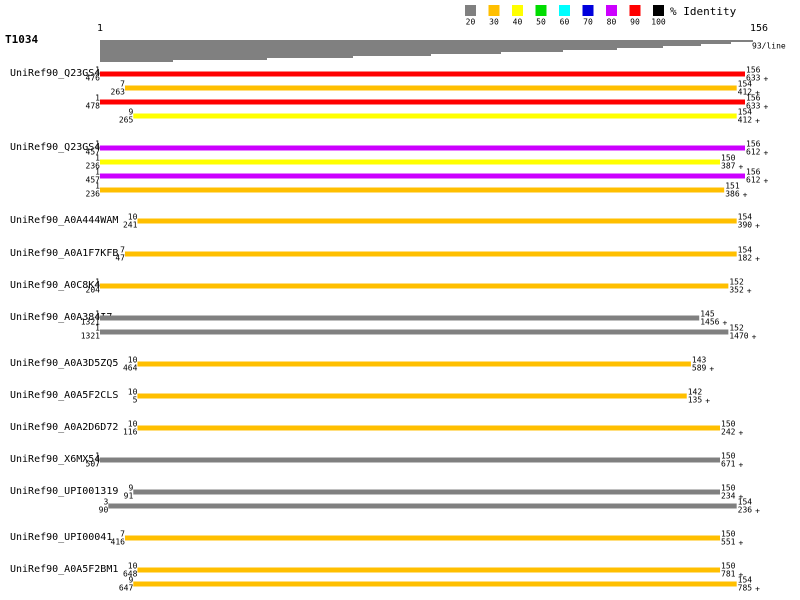  Describe the element at coordinates (120, 258) in the screenshot. I see `t-start: 47` at that location.